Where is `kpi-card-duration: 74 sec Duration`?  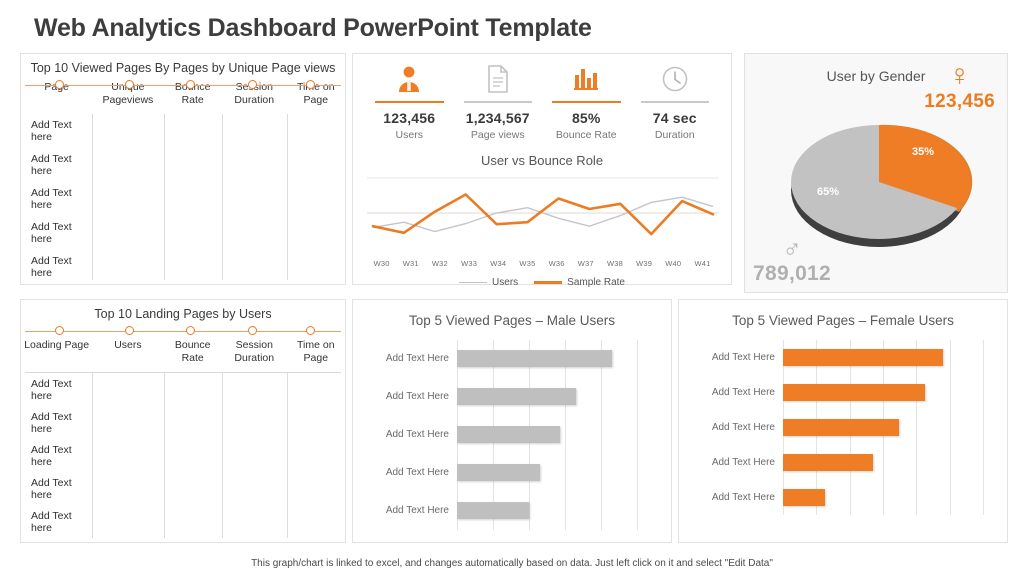 kpi-card-duration: 74 sec Duration is located at coordinates (675, 101).